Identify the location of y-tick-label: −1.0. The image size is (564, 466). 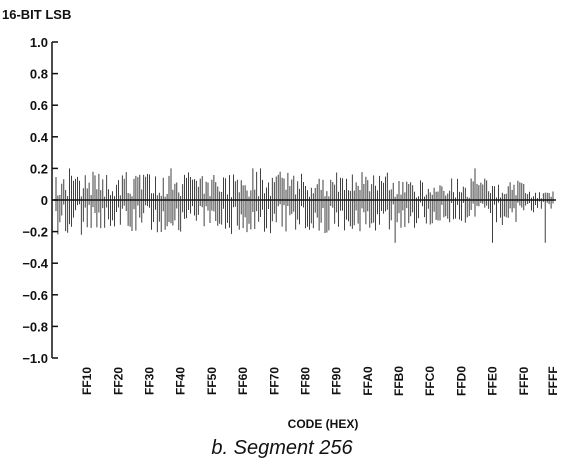
(35, 358).